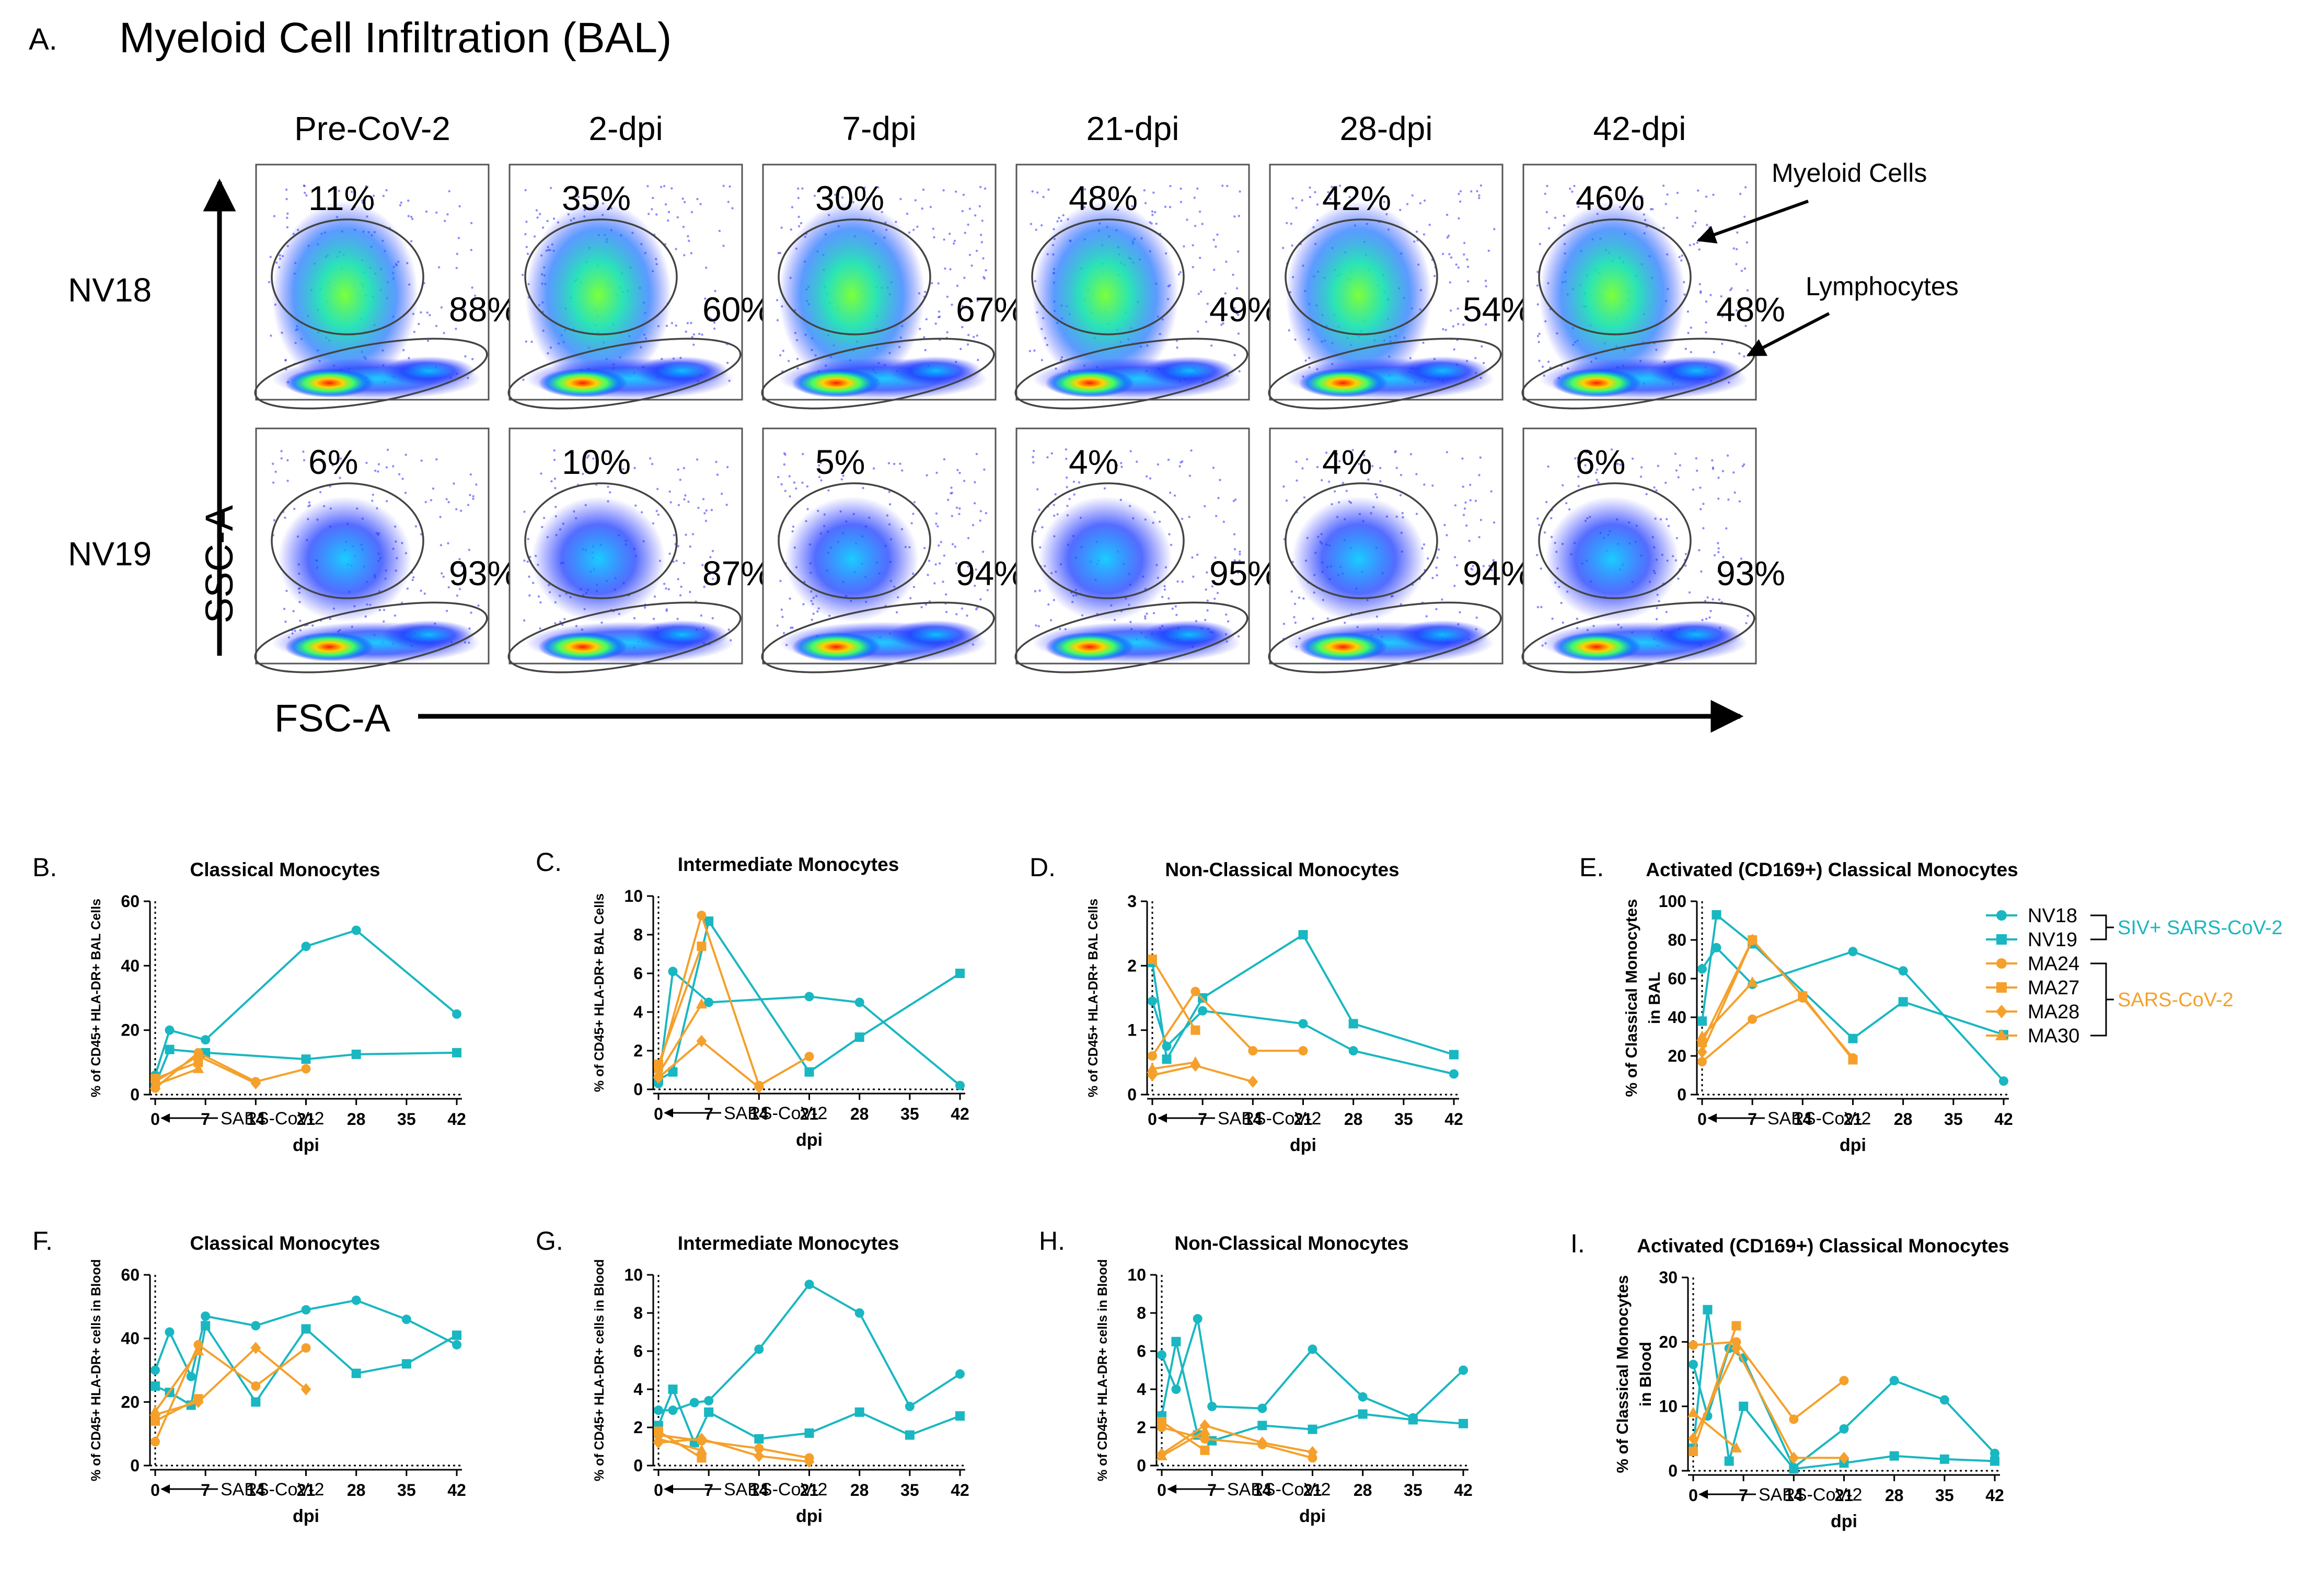  What do you see at coordinates (177, 1381) in the screenshot?
I see `series-line-ma30` at bounding box center [177, 1381].